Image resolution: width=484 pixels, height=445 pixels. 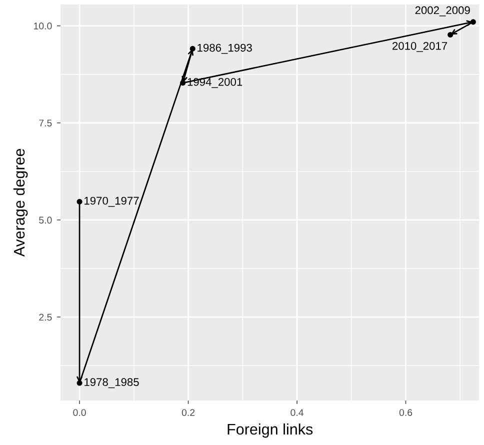 What do you see at coordinates (45, 220) in the screenshot?
I see `y-tick-label: 5.0` at bounding box center [45, 220].